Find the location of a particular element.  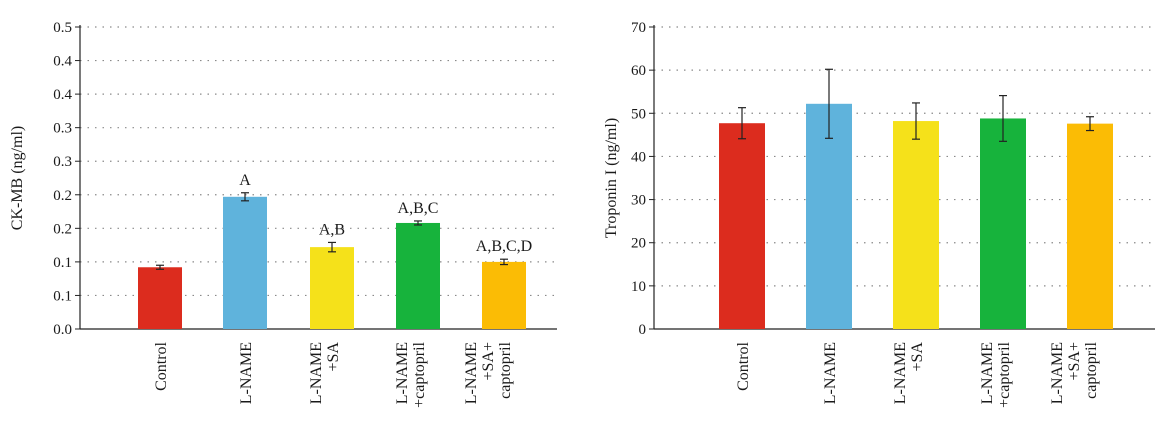

significance-label: A is located at coordinates (245, 180).